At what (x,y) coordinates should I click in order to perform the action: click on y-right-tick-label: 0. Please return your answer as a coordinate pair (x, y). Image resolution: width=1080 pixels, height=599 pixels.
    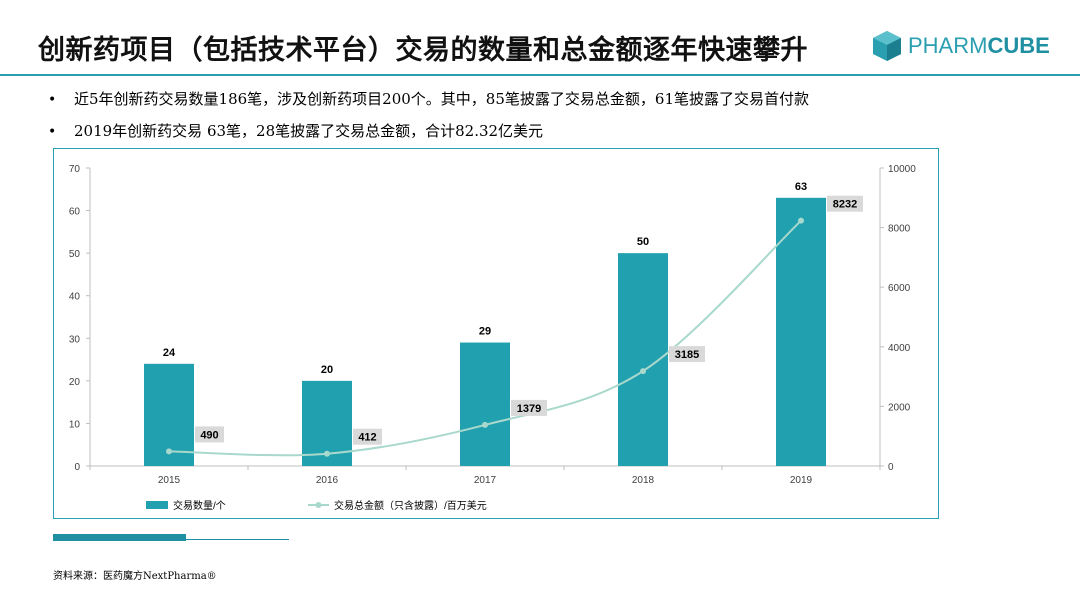
    Looking at the image, I should click on (891, 467).